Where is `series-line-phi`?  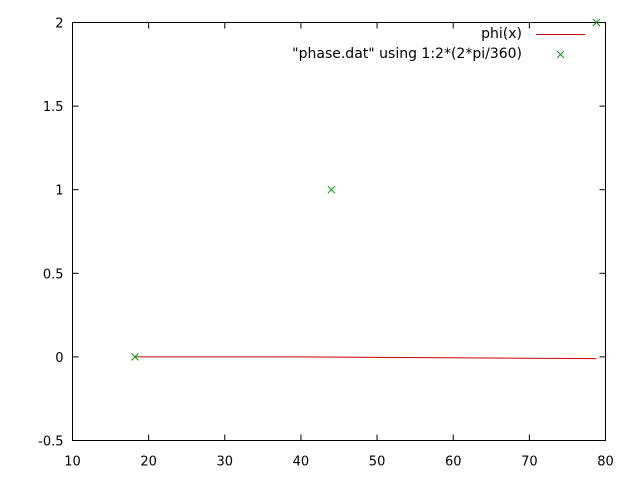 series-line-phi is located at coordinates (365, 358).